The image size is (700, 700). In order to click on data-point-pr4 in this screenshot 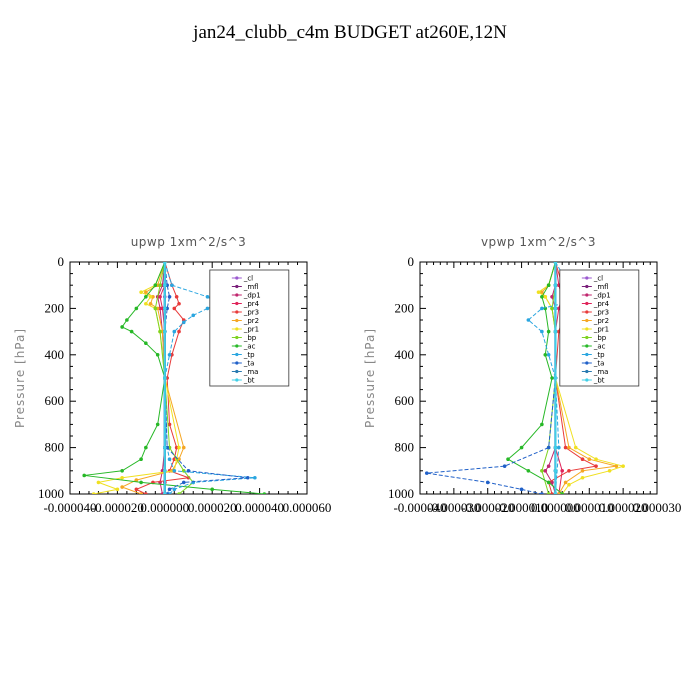, I will do `click(160, 297)`.